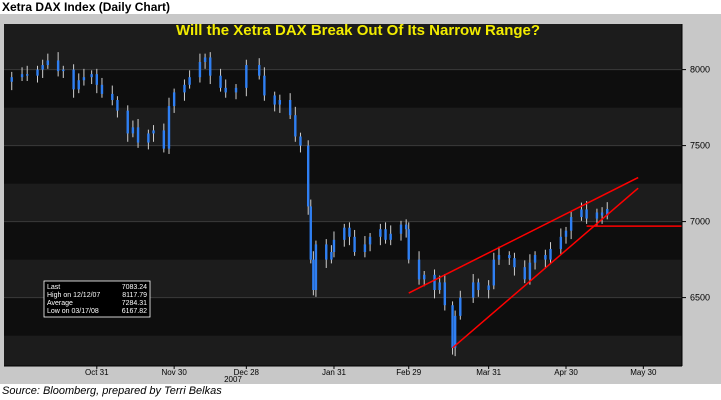 The width and height of the screenshot is (721, 400). What do you see at coordinates (700, 70) in the screenshot?
I see `y-tick-label: 8000` at bounding box center [700, 70].